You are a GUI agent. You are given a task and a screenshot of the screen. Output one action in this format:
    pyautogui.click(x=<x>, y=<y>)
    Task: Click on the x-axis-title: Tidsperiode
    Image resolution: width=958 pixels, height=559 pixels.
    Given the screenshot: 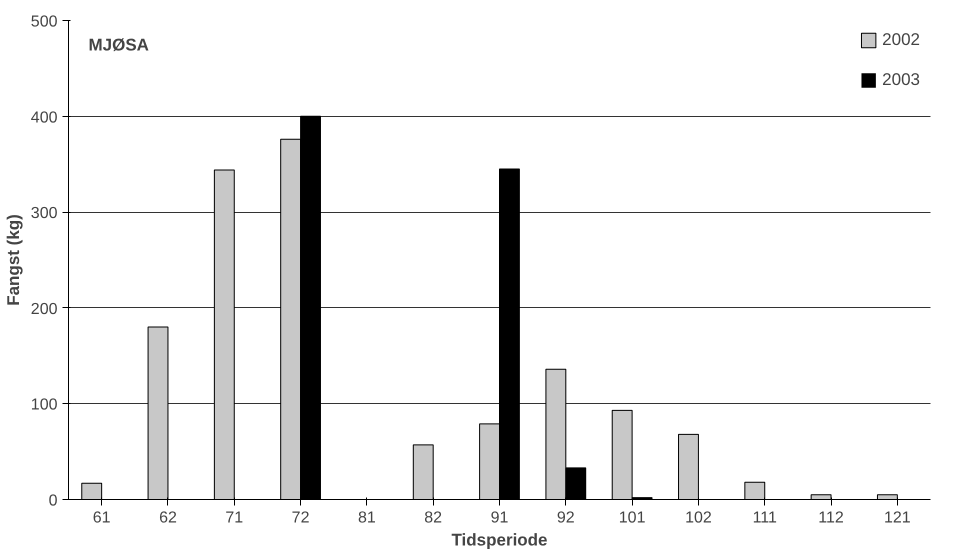 What is the action you would take?
    pyautogui.click(x=499, y=540)
    